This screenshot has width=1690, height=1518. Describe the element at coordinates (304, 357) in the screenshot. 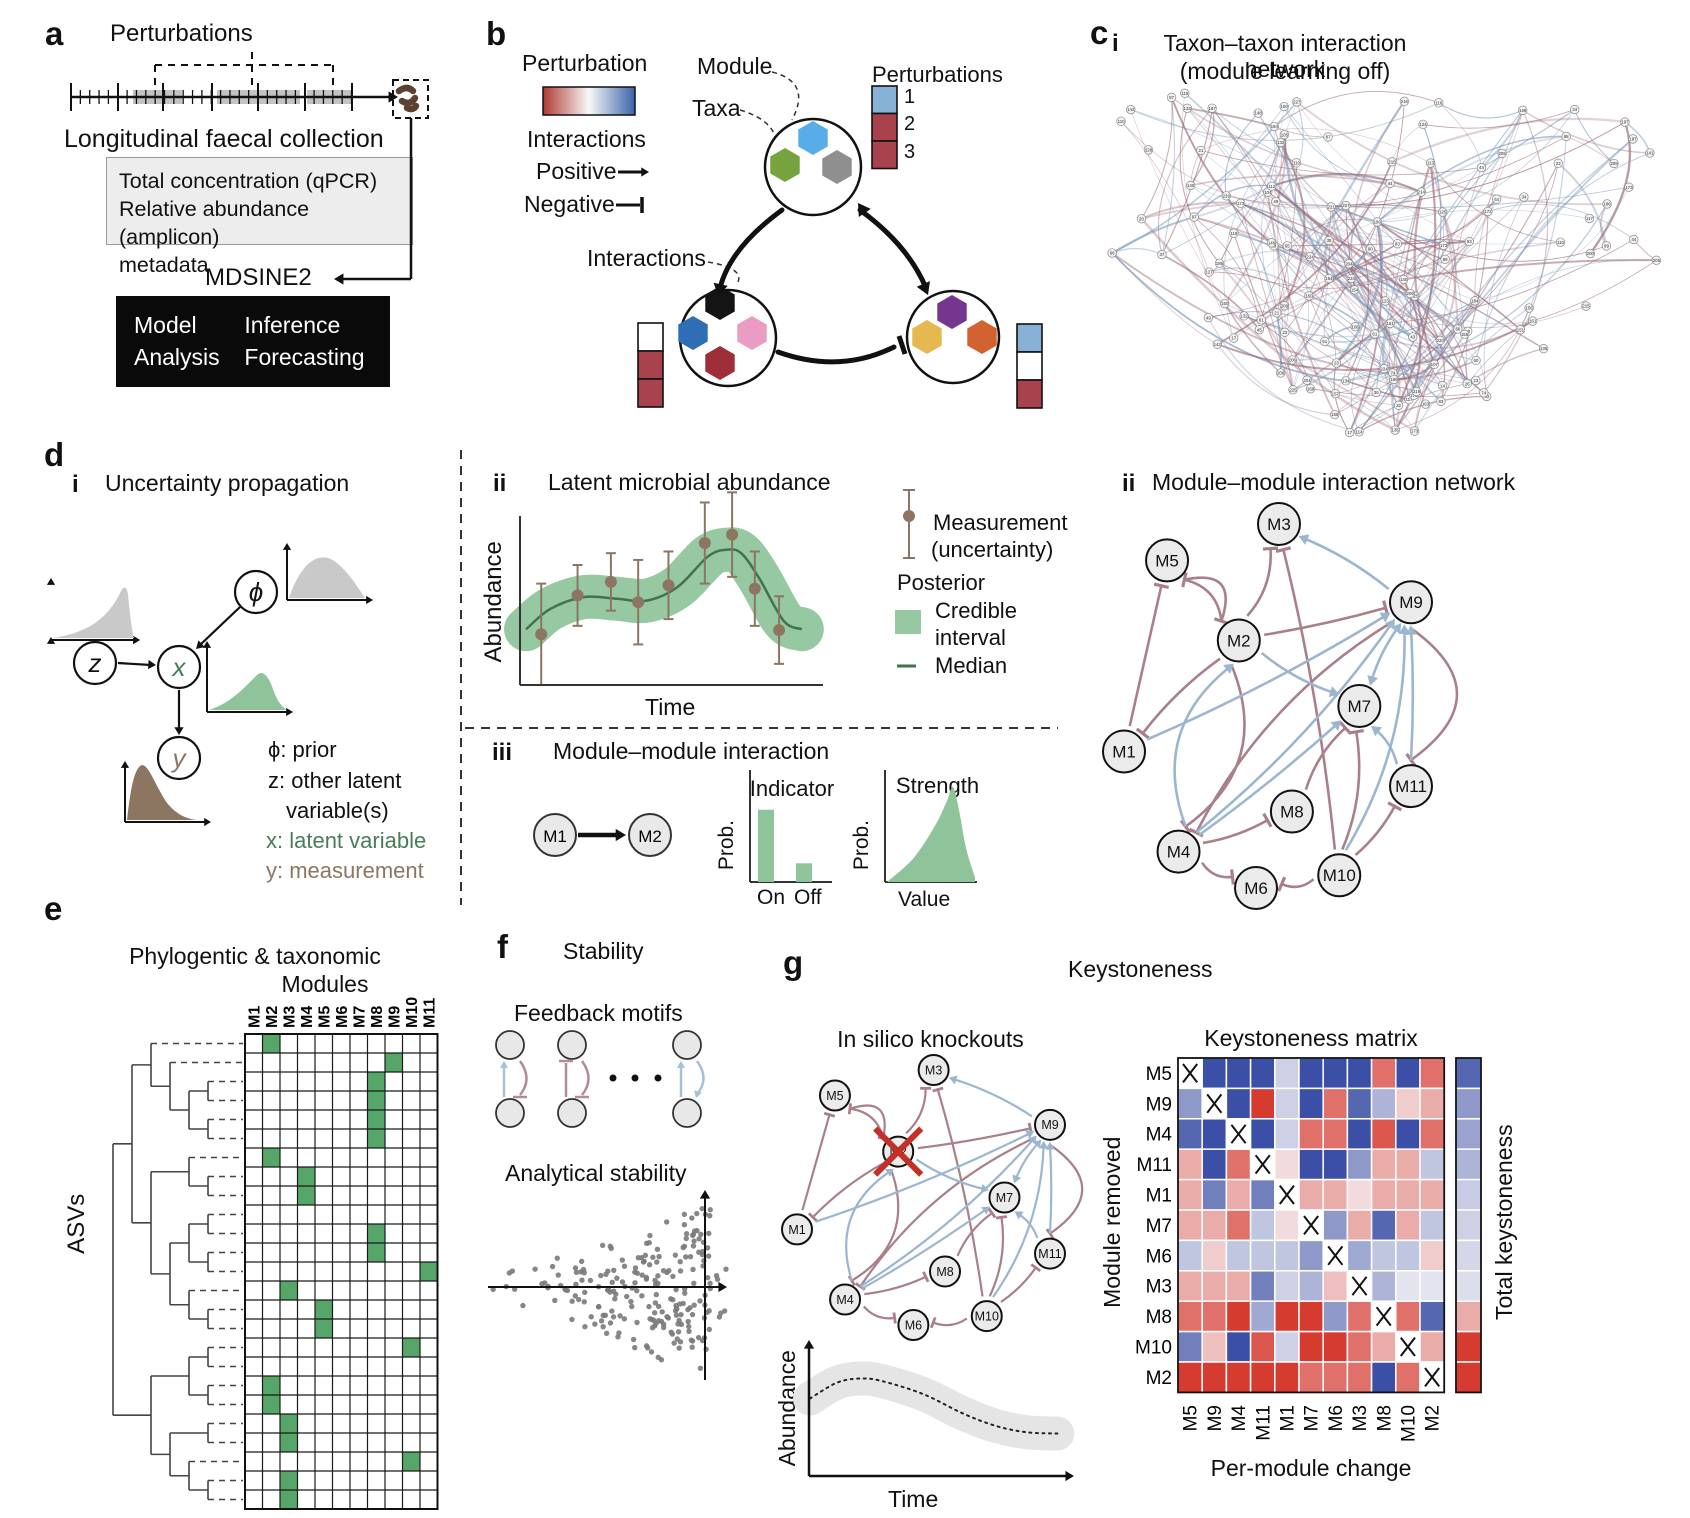

I see `feature: Forecasting` at that location.